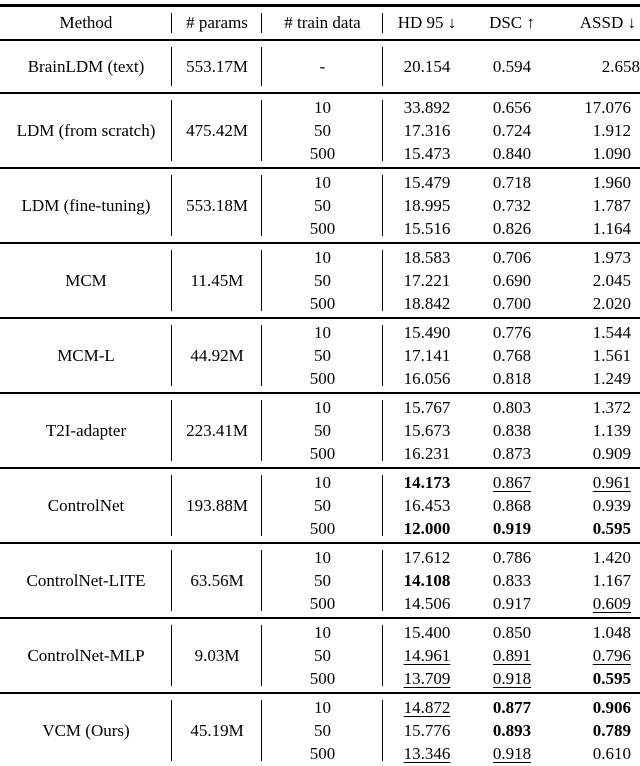  I want to click on assd-cell: 1.048 0.796 0.595, so click(596, 655).